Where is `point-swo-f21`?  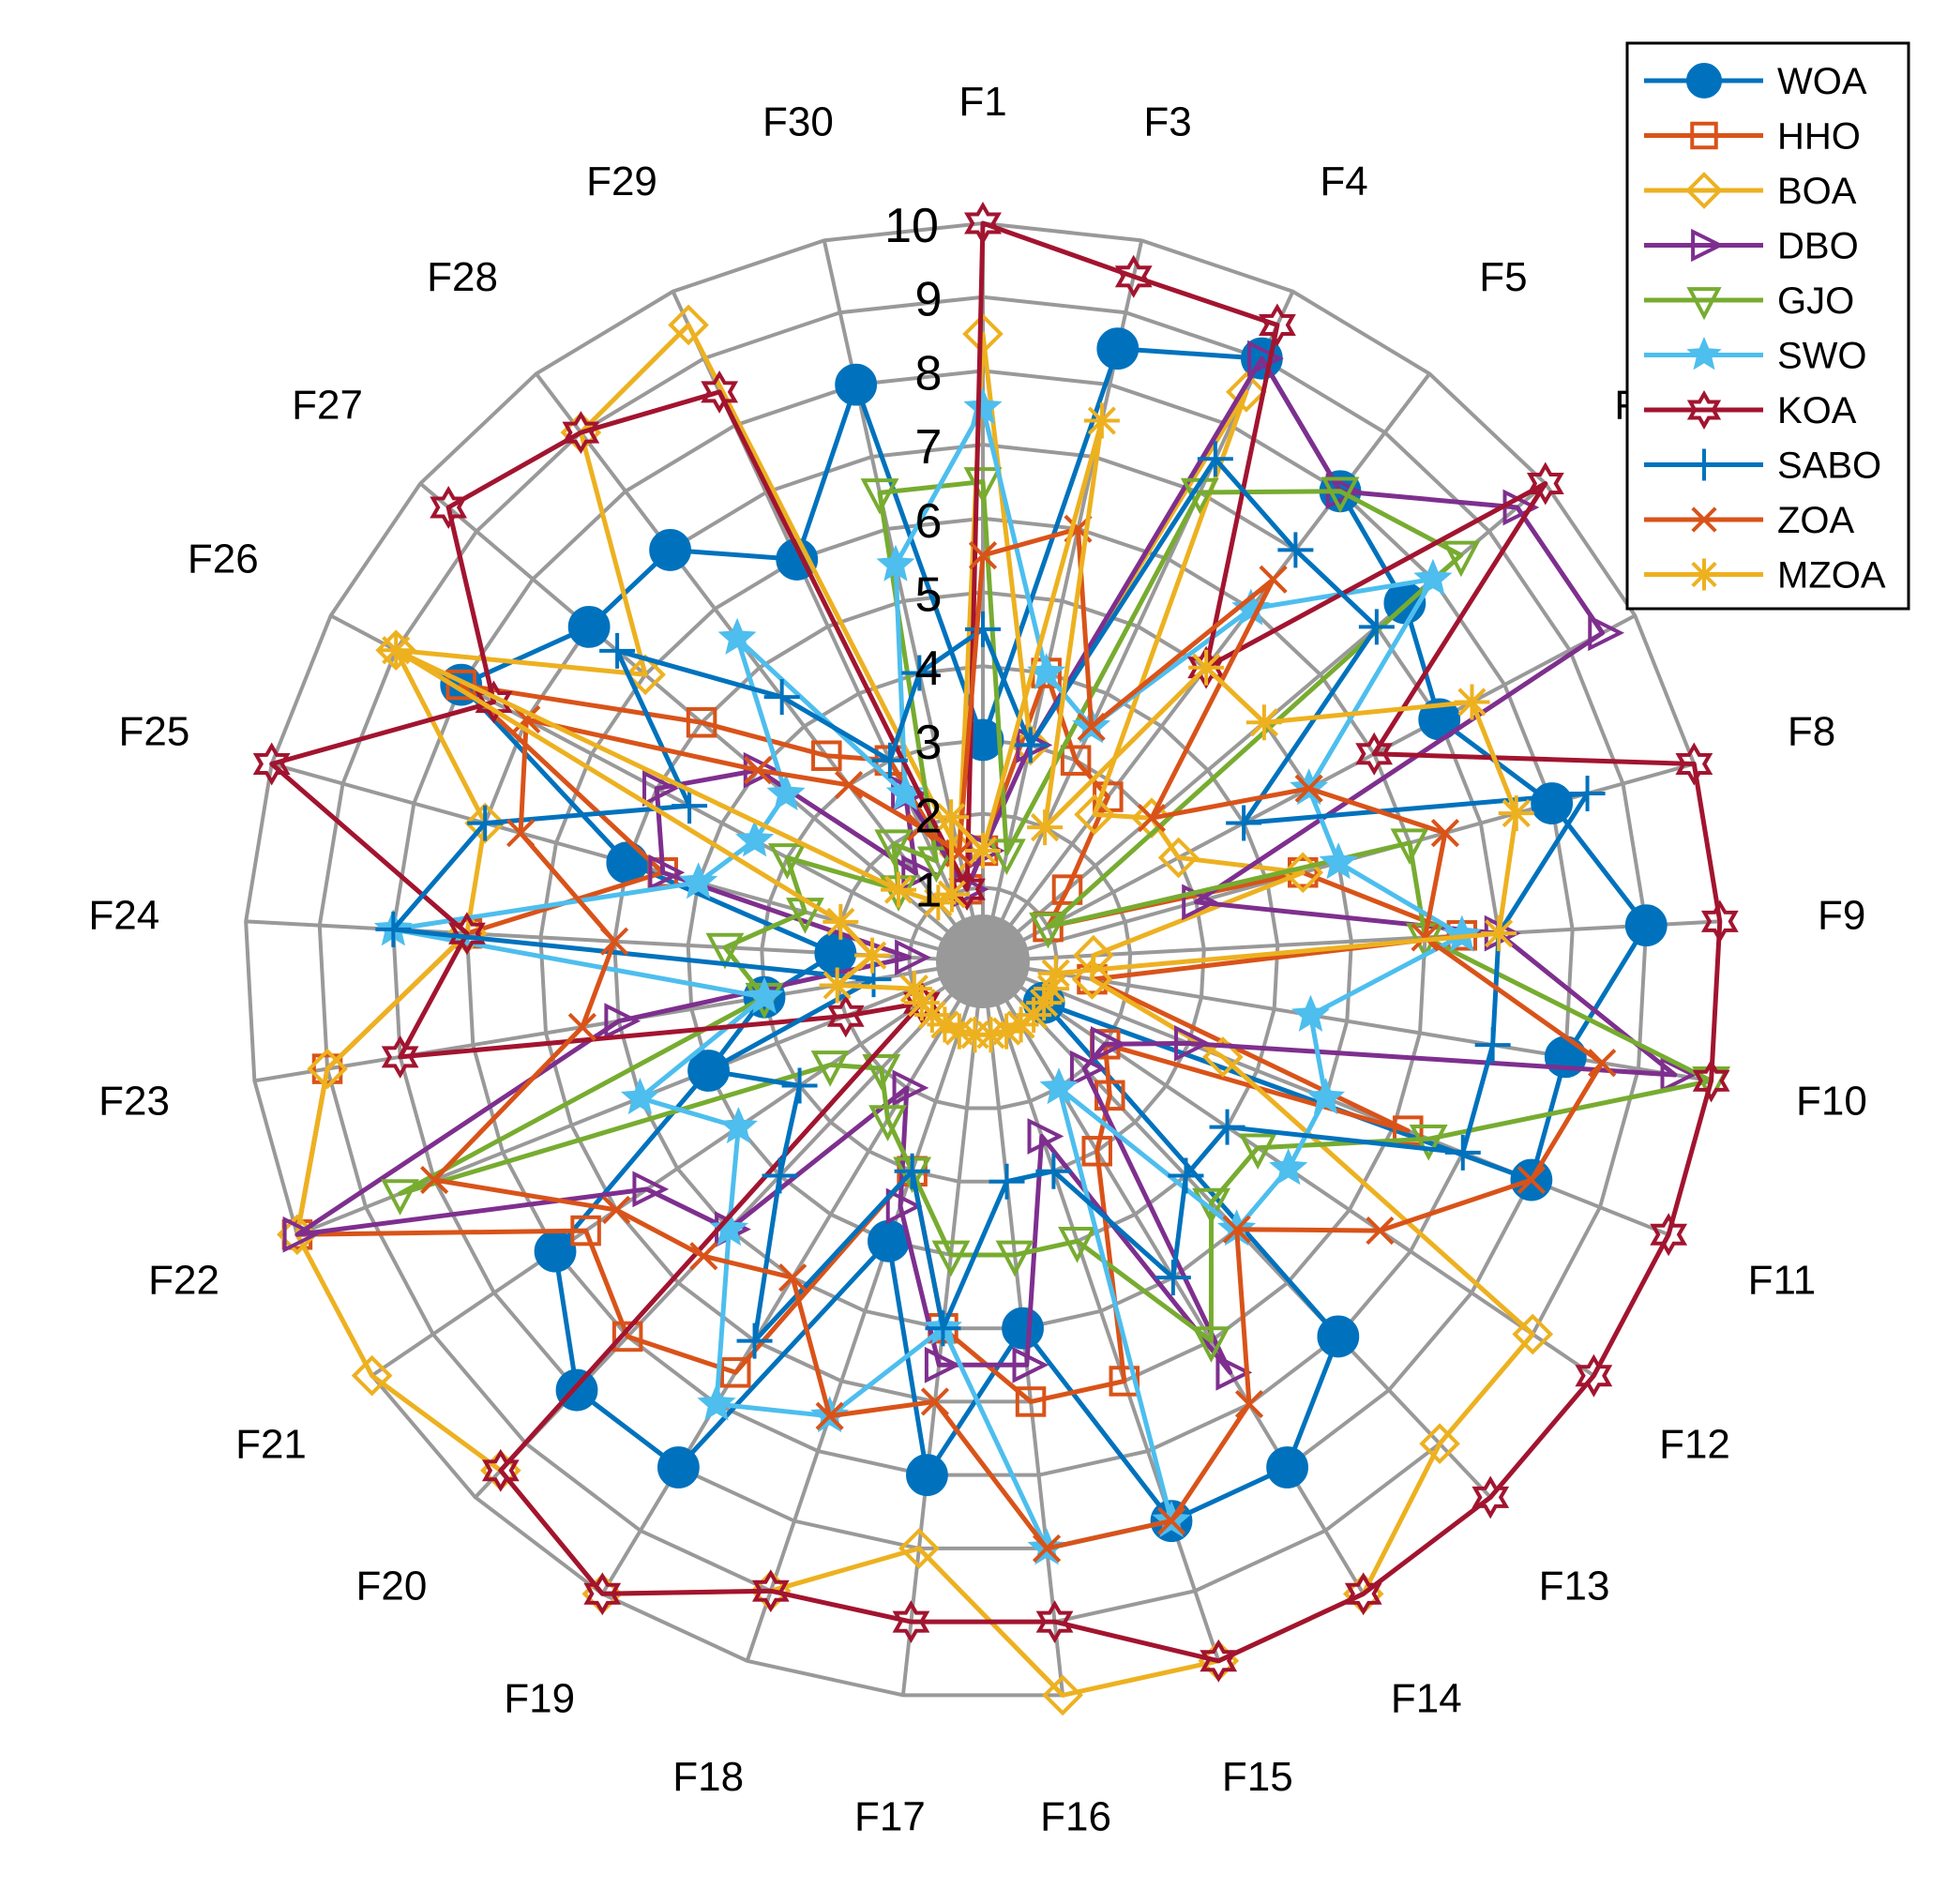 point-swo-f21 is located at coordinates (738, 1125).